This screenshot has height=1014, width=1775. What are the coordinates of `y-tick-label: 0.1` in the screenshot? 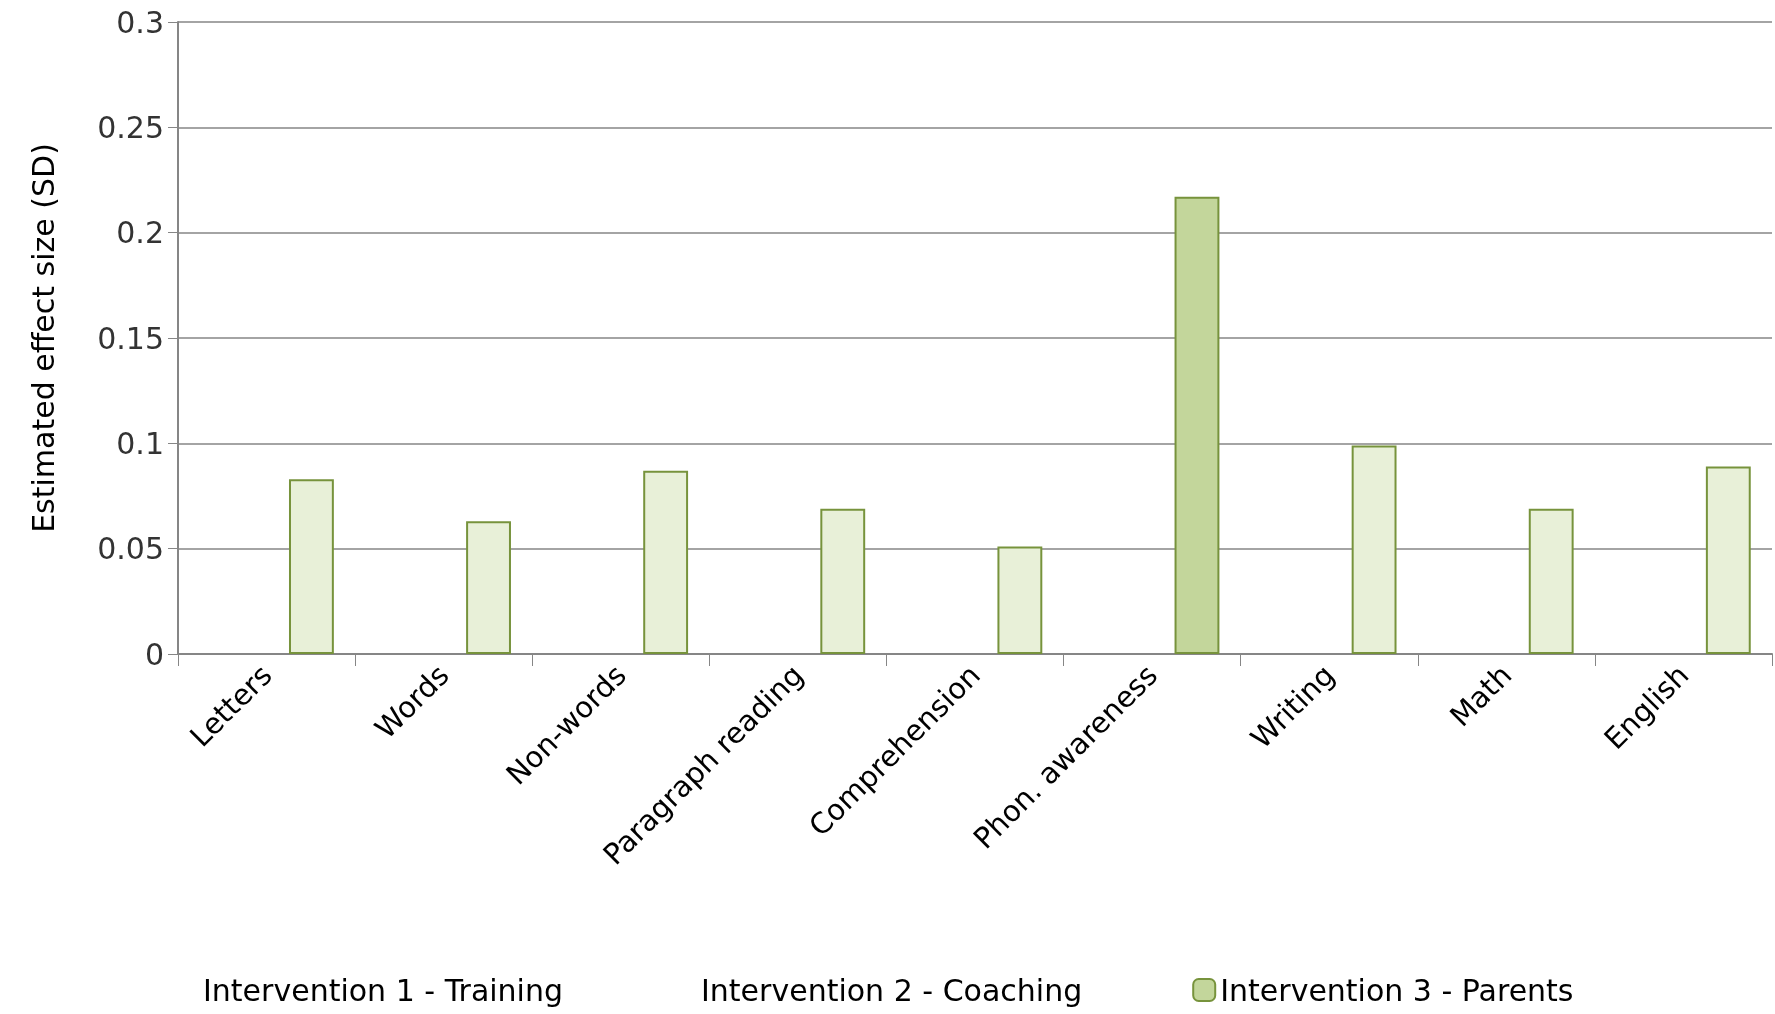 It's located at (140, 443).